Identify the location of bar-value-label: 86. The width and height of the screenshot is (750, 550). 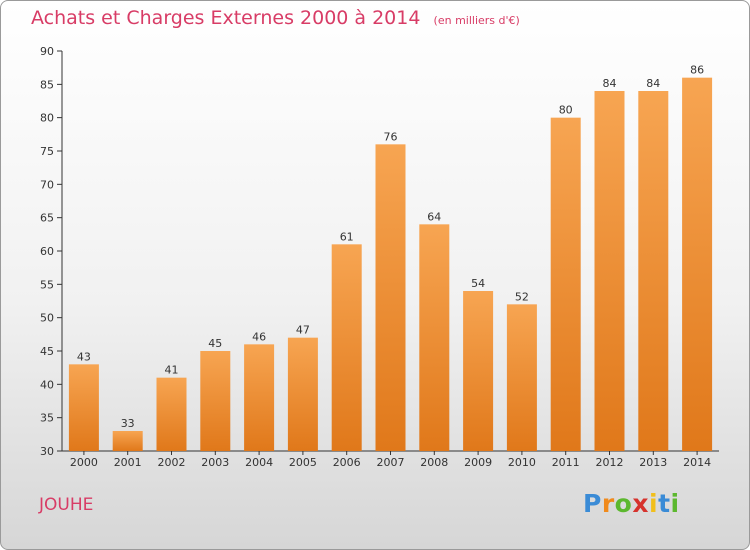
(697, 70).